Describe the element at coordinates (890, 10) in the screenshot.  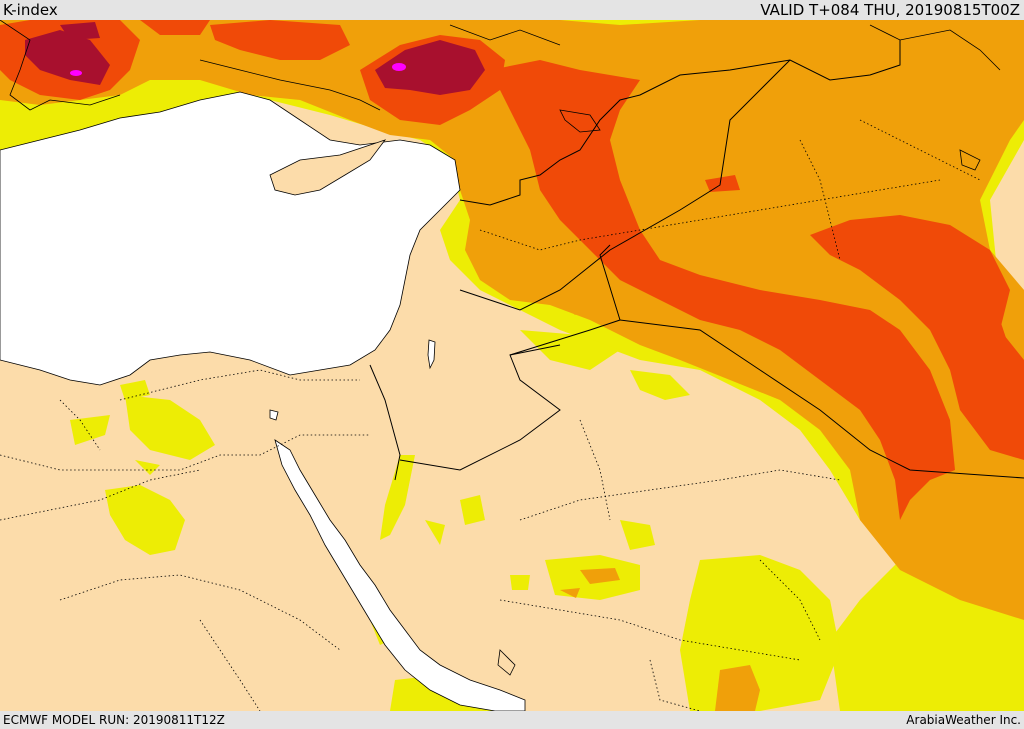
I see `valid-time: VALID T+084 THU, 20190815T00Z` at that location.